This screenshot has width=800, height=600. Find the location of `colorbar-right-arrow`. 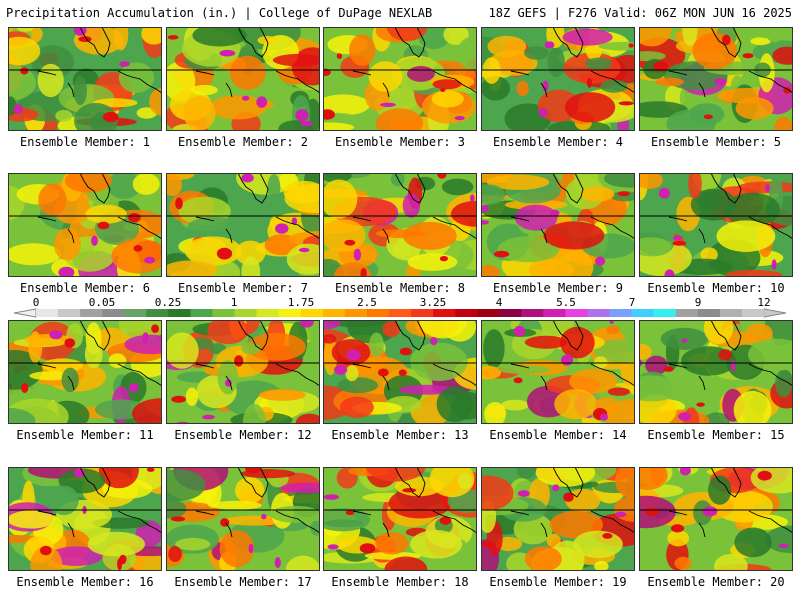

colorbar-right-arrow is located at coordinates (775, 313).